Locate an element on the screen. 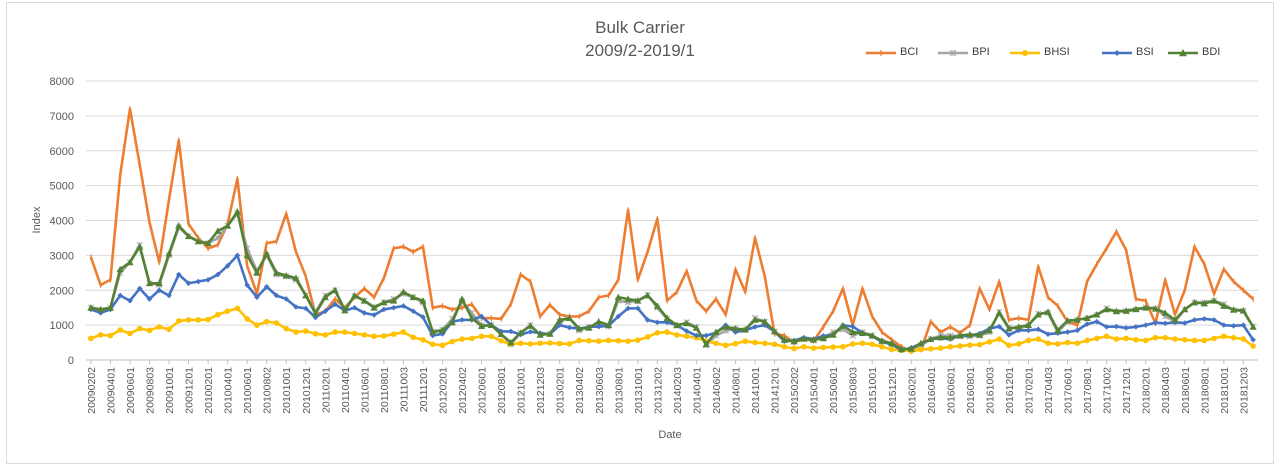  chart-subtitle: 2009/2-2019/1 is located at coordinates (640, 50).